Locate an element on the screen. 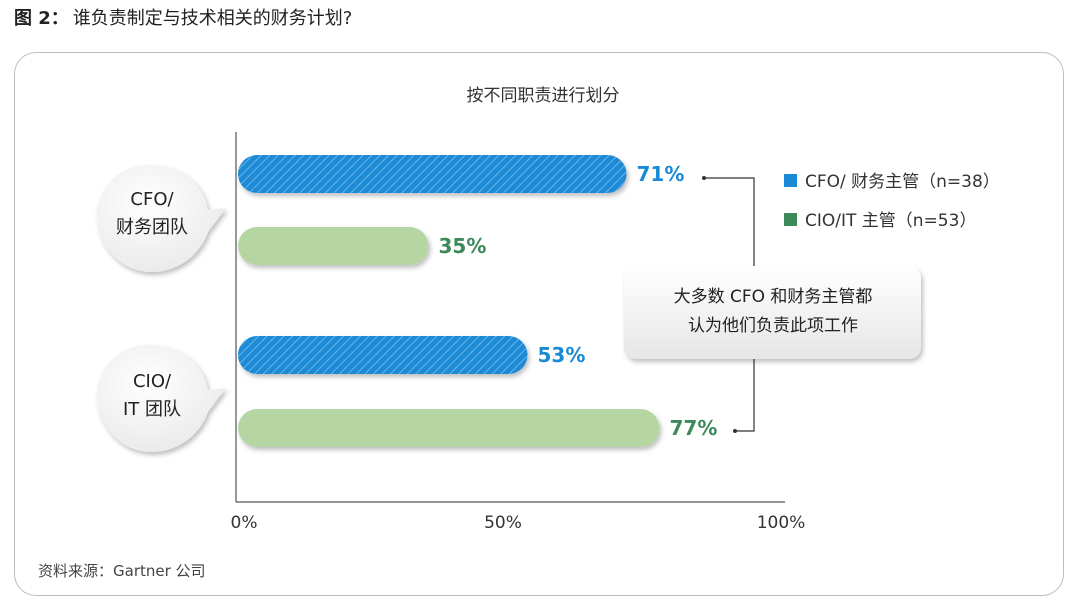 This screenshot has height=606, width=1080. bar-hatch-cio-team-cfo is located at coordinates (383, 355).